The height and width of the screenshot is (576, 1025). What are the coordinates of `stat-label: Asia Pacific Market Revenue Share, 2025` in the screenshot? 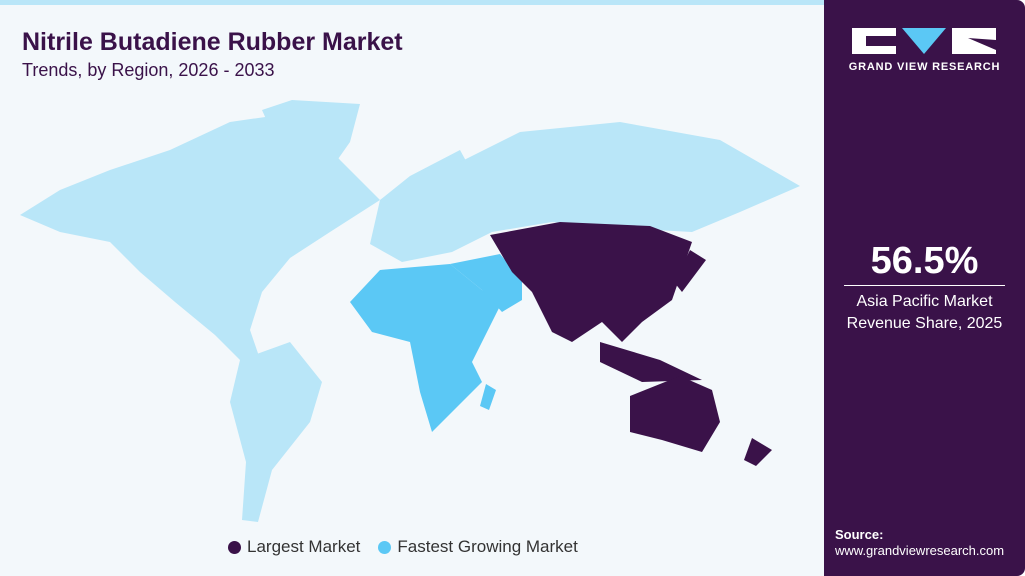 It's located at (924, 313).